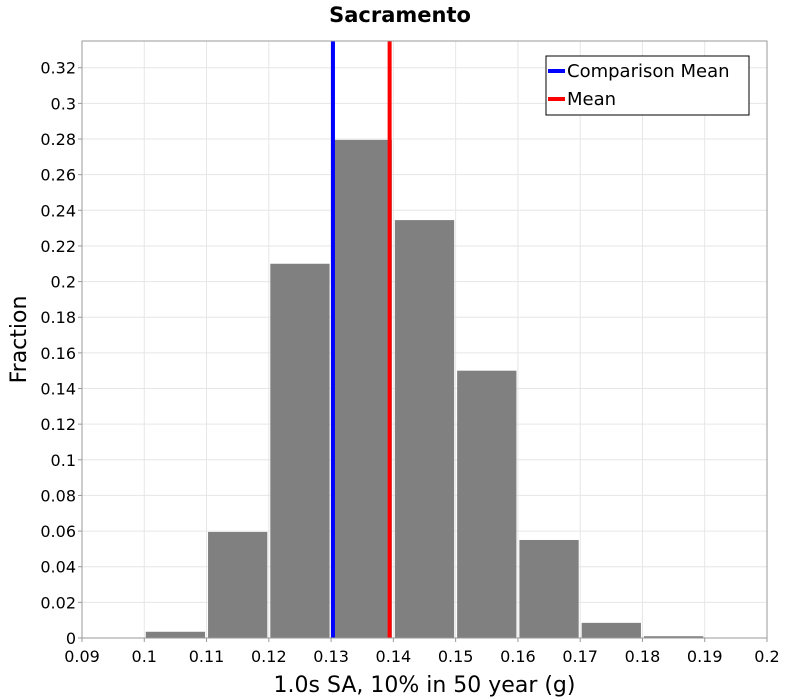 This screenshot has width=800, height=700. I want to click on legend: Comparison Mean Mean, so click(647, 85).